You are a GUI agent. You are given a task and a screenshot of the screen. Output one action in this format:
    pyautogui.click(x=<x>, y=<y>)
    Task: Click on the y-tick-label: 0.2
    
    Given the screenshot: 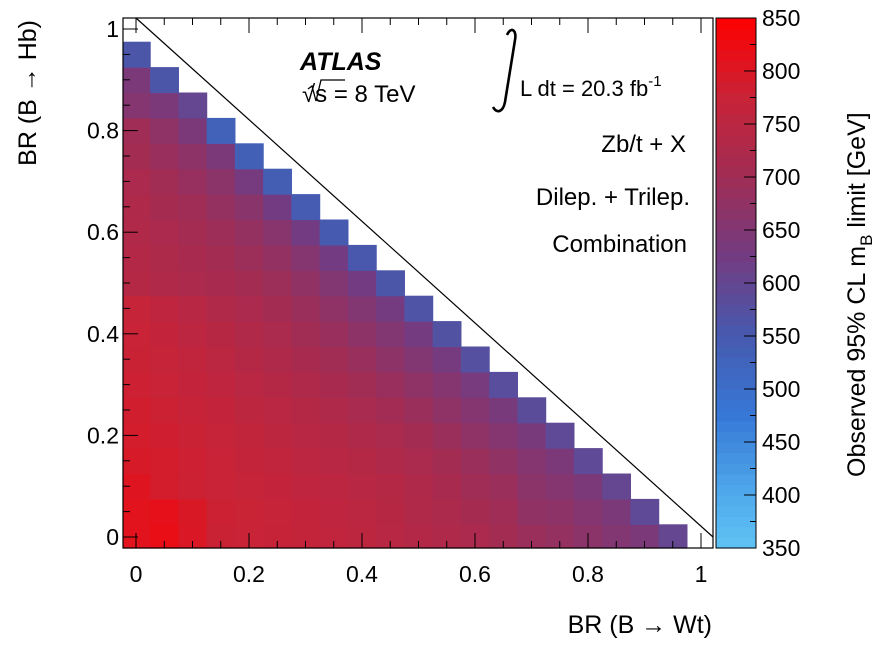 What is the action you would take?
    pyautogui.click(x=103, y=435)
    